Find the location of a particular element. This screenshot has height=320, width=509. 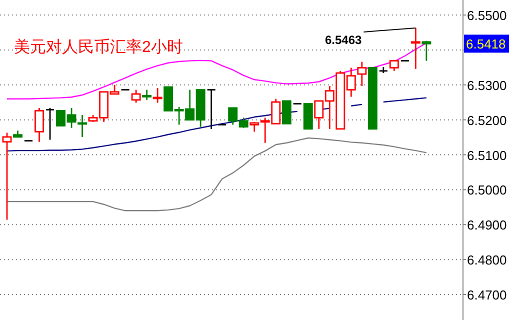

y-tick-label: 6.5200 is located at coordinates (487, 120).